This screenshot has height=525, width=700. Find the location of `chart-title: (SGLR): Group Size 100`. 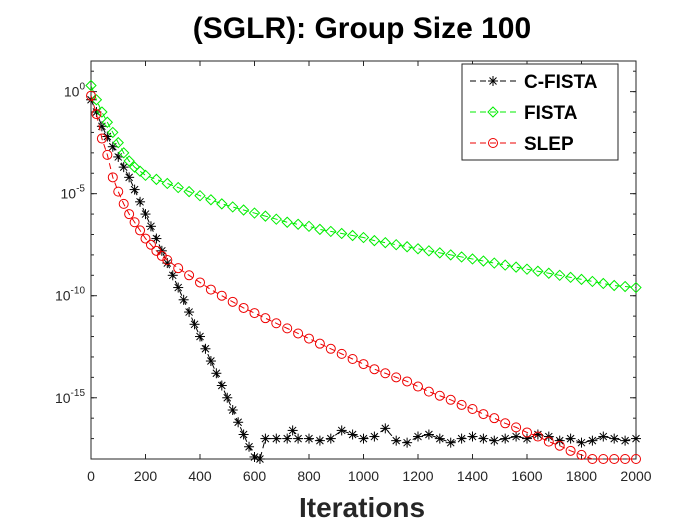

chart-title: (SGLR): Group Size 100 is located at coordinates (362, 28).